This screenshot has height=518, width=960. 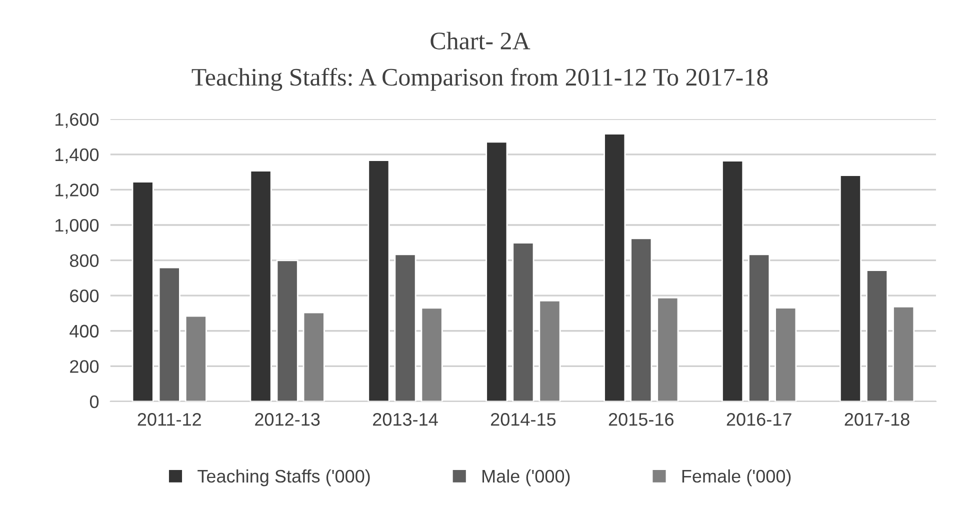 What do you see at coordinates (526, 477) in the screenshot?
I see `legend-label: Male ('000)` at bounding box center [526, 477].